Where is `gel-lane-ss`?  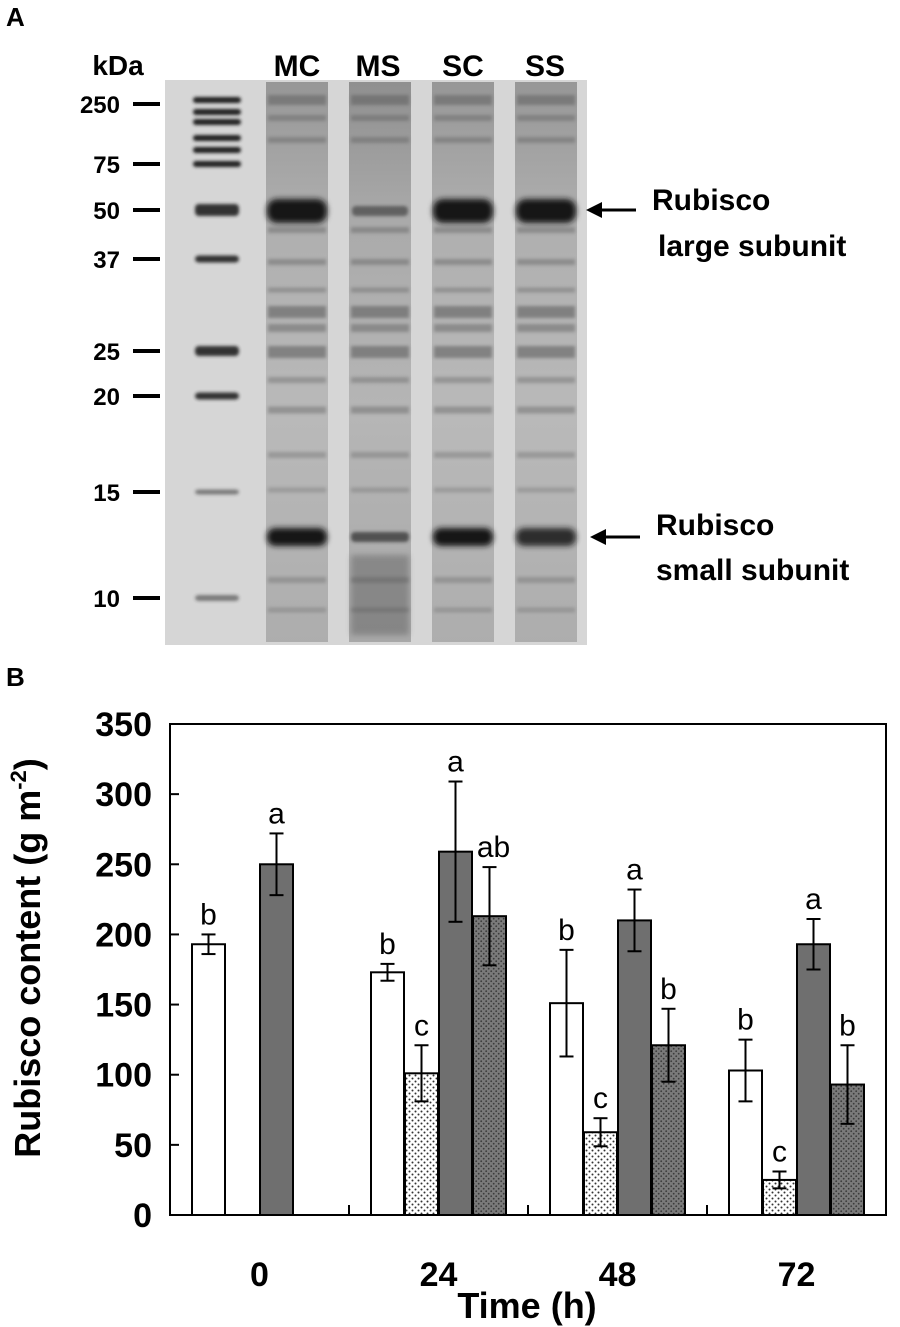
gel-lane-ss is located at coordinates (546, 362).